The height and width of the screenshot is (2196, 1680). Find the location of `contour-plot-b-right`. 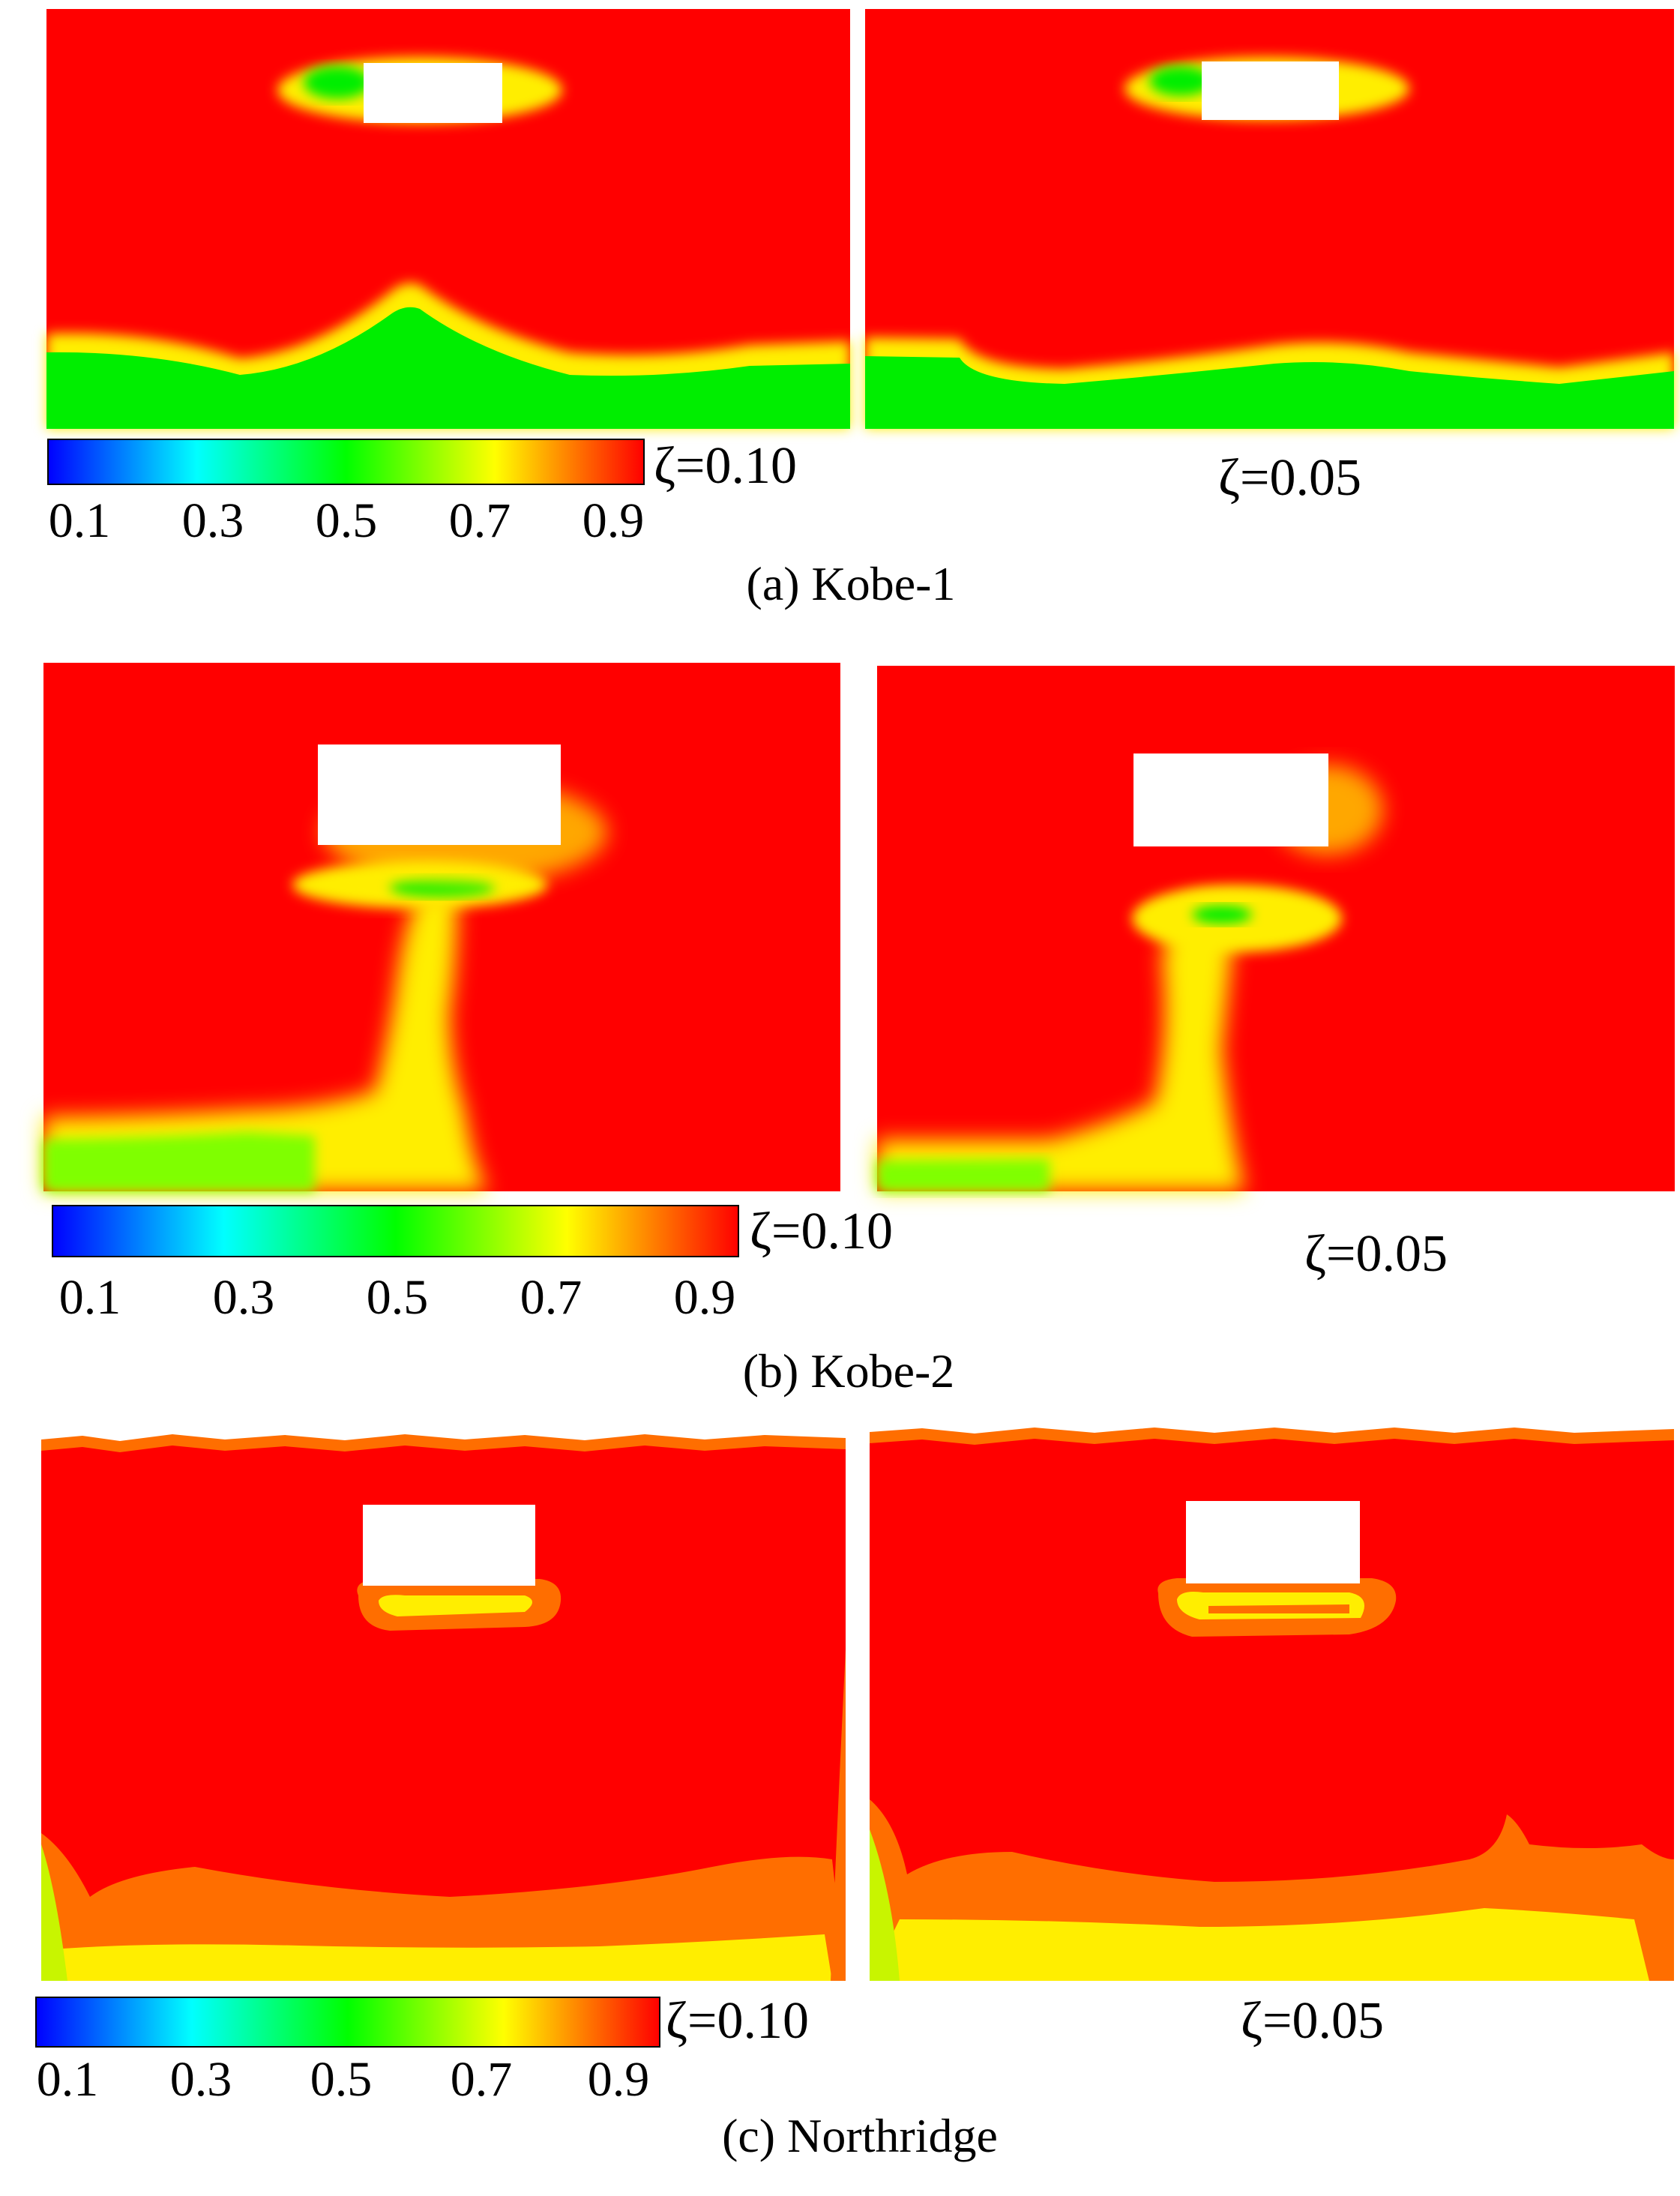

contour-plot-b-right is located at coordinates (1276, 928).